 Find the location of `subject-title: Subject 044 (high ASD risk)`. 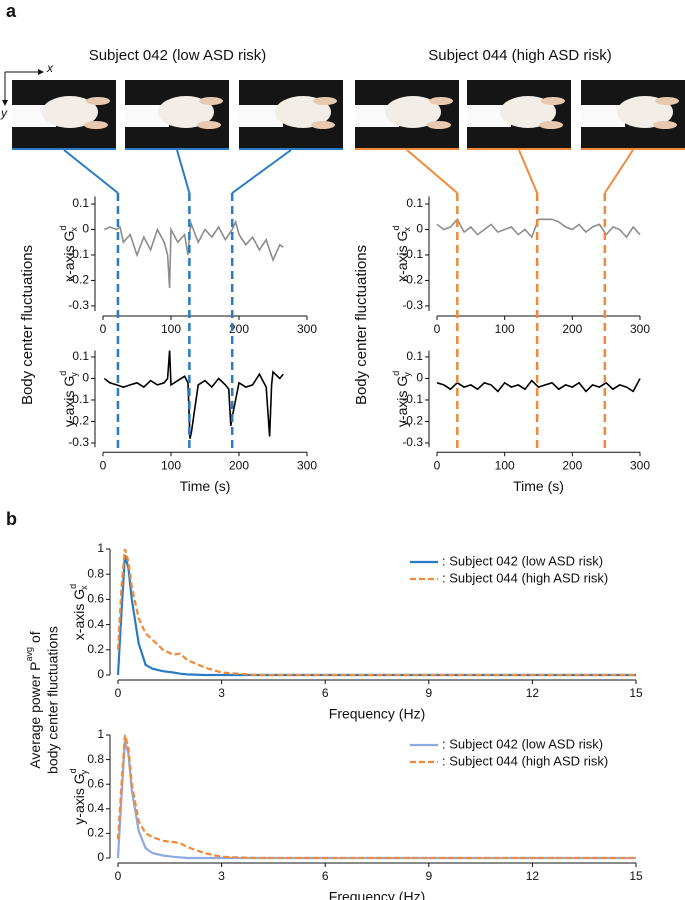

subject-title: Subject 044 (high ASD risk) is located at coordinates (519, 55).